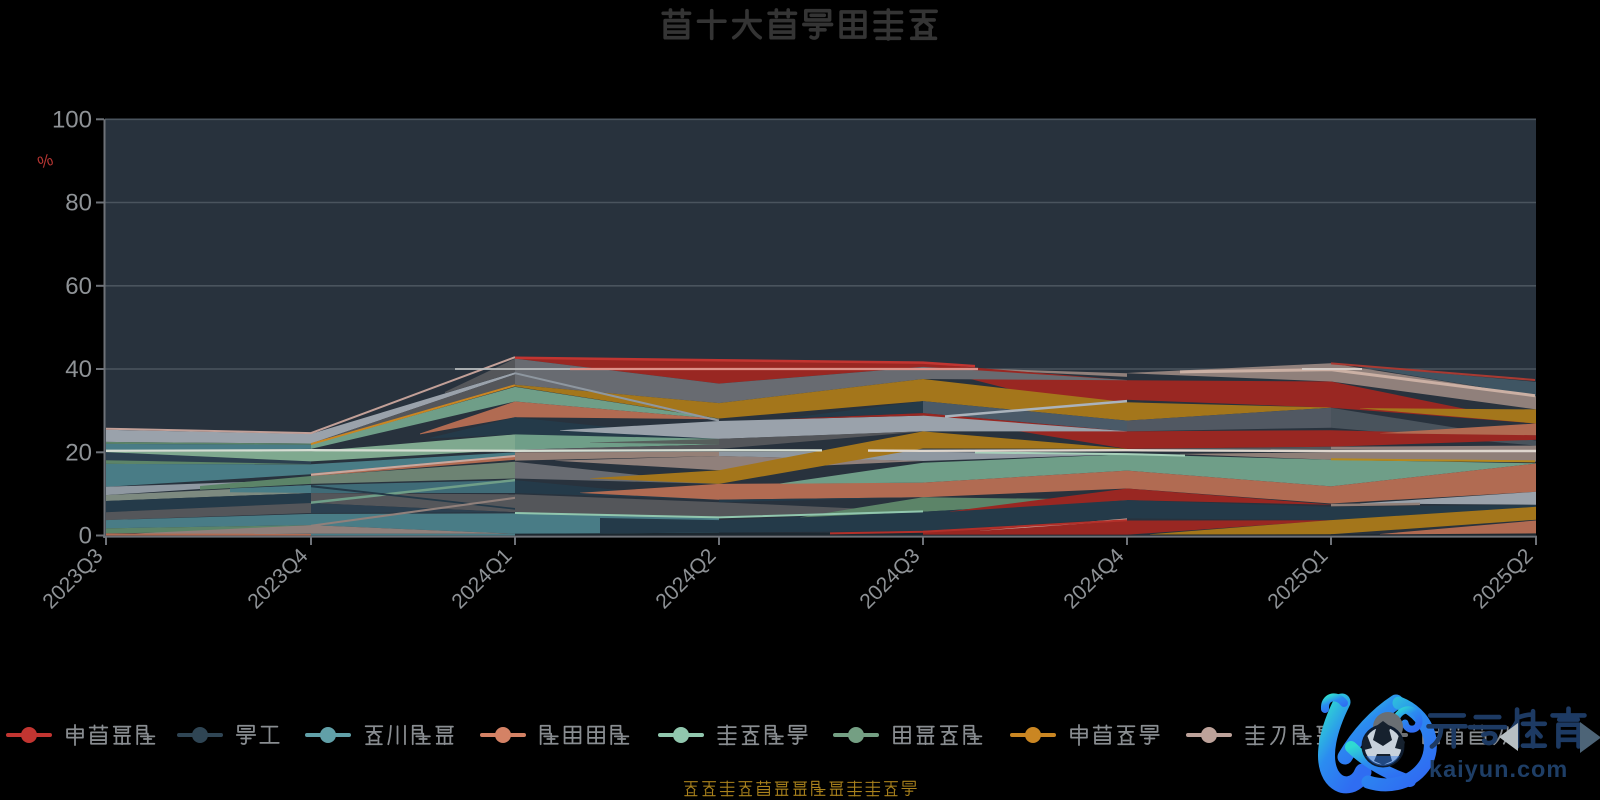 The width and height of the screenshot is (1600, 800). I want to click on svg-text: 40, so click(78, 369).